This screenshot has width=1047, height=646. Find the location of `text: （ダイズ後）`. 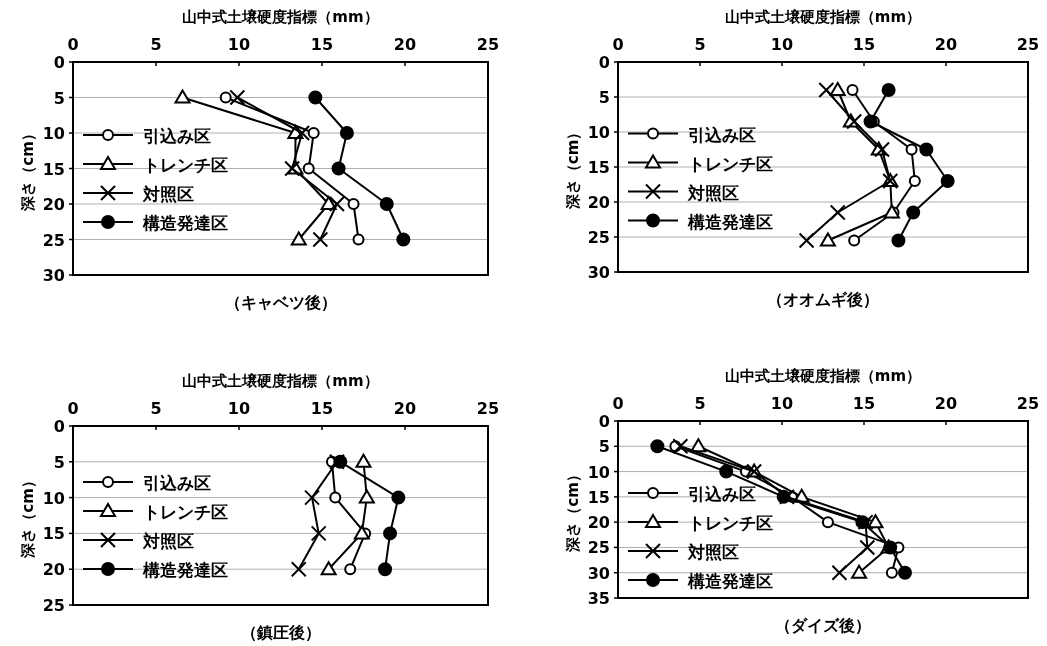

text: （ダイズ後） is located at coordinates (823, 625).